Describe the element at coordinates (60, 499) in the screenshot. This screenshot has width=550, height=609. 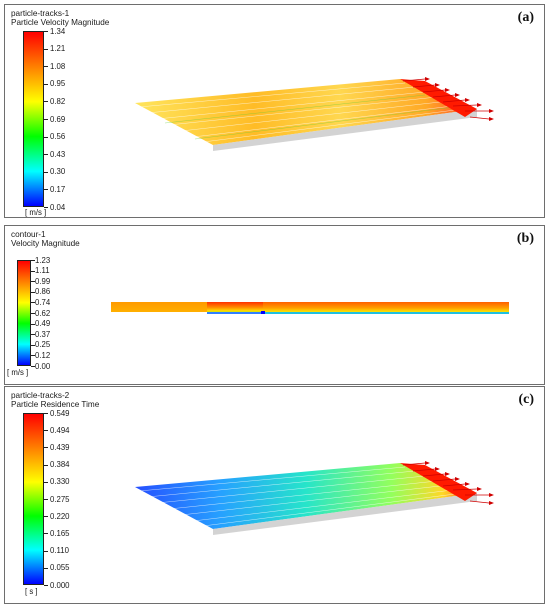
I see `colorbar-tick-label: 0.275` at that location.